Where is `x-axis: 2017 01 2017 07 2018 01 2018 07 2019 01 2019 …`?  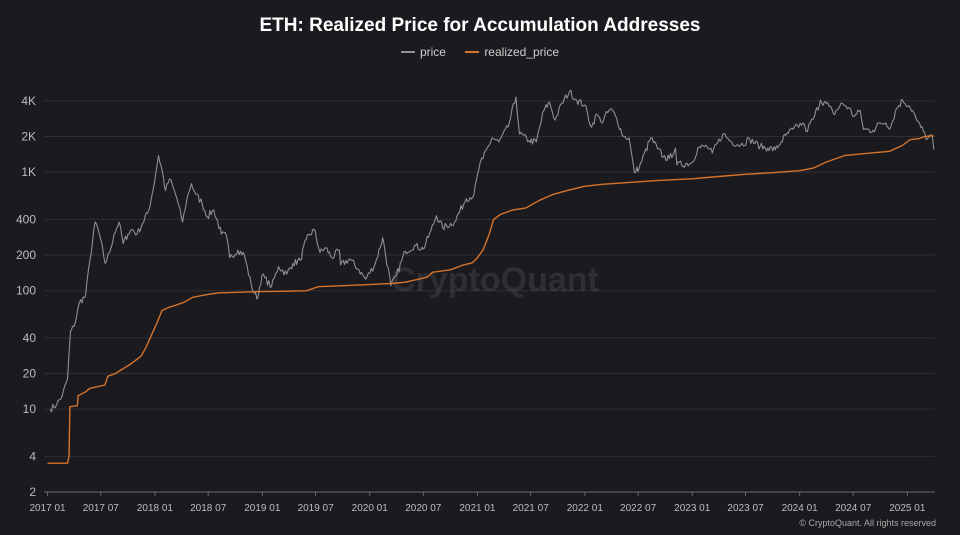
x-axis: 2017 01 2017 07 2018 01 2018 07 2019 01 2019 … is located at coordinates (482, 502).